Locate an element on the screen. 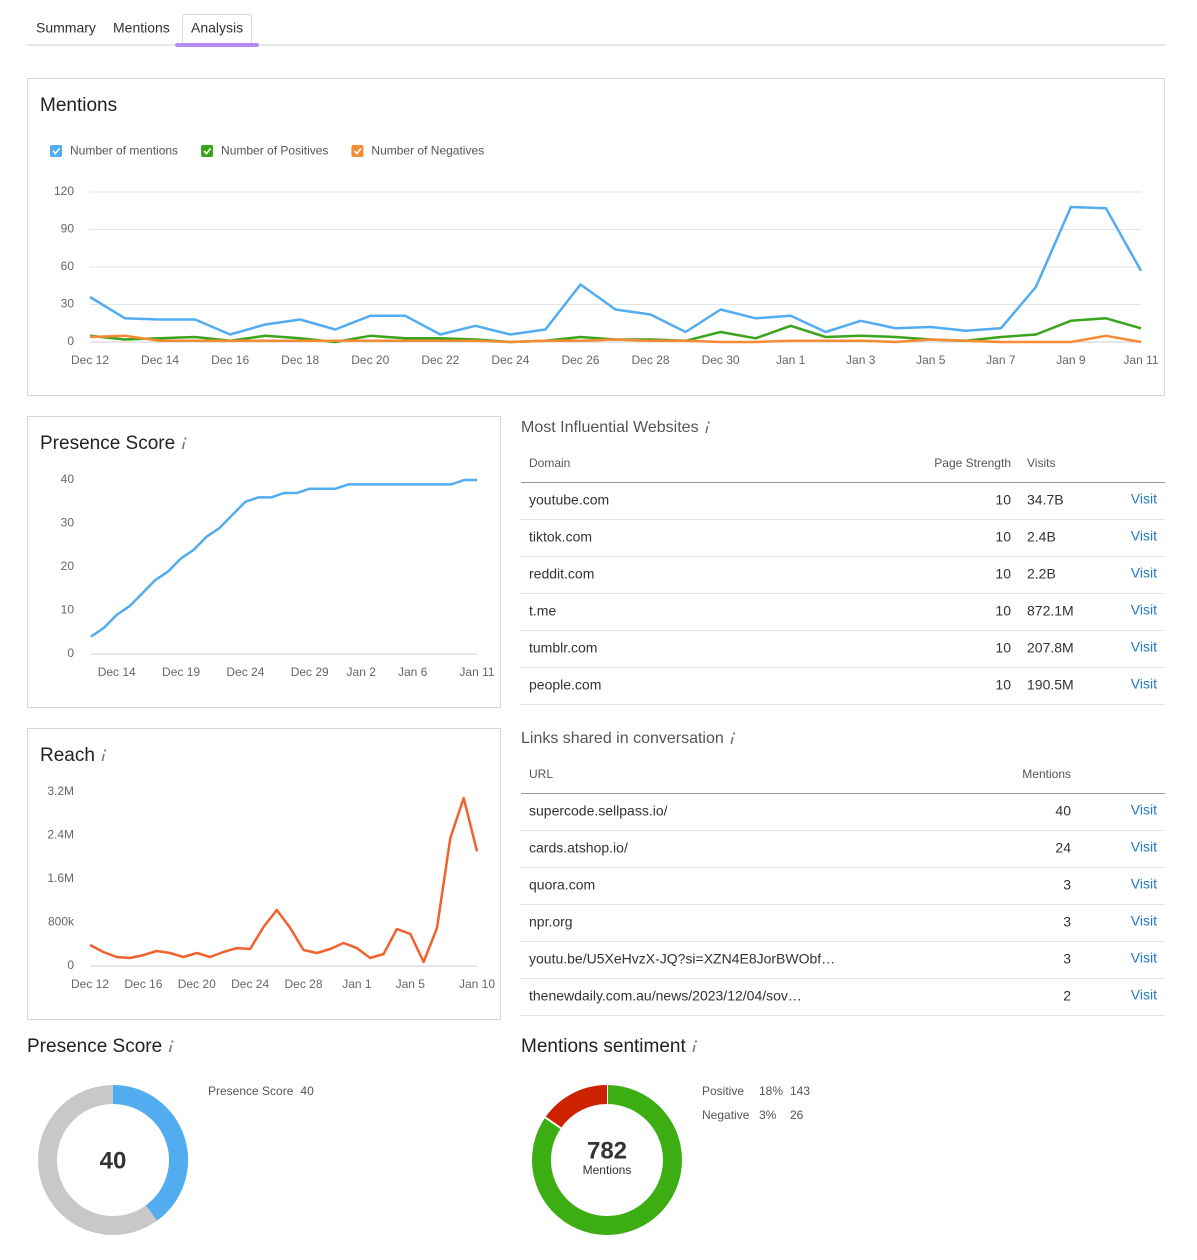 The width and height of the screenshot is (1197, 1260). table-cell: 2.4B is located at coordinates (1041, 537).